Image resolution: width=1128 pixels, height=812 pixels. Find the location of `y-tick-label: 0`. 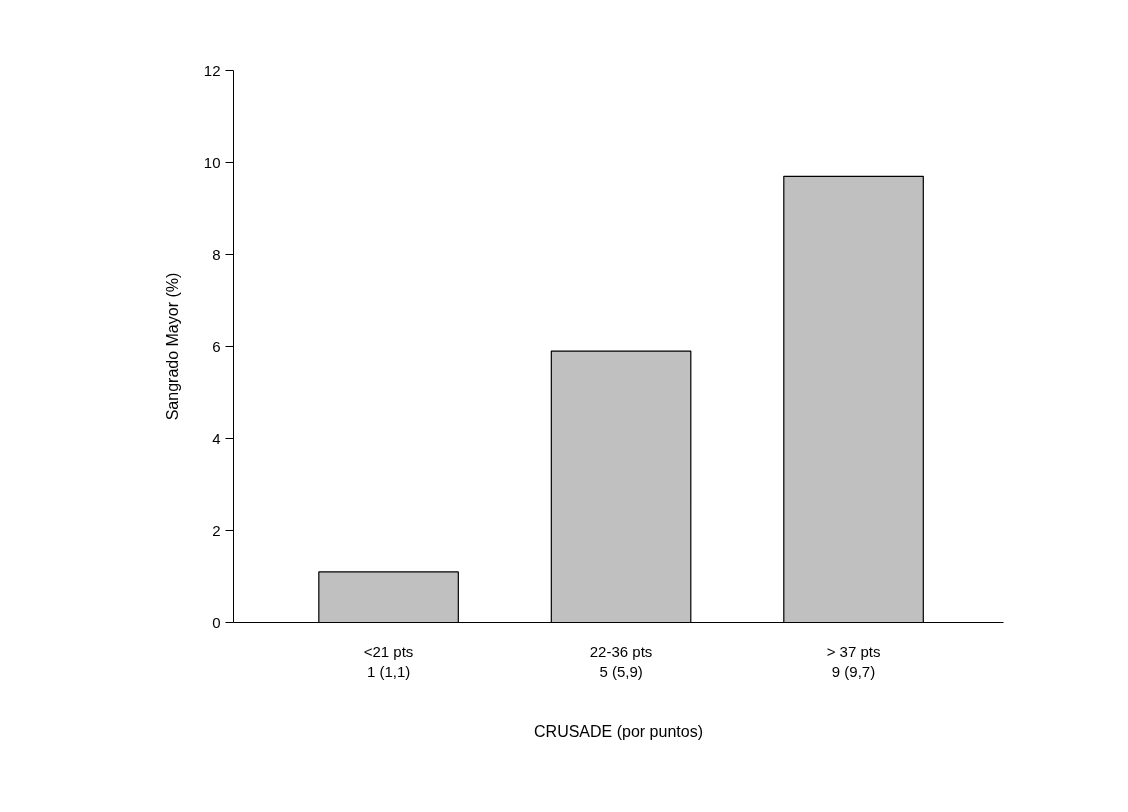

y-tick-label: 0 is located at coordinates (216, 622).